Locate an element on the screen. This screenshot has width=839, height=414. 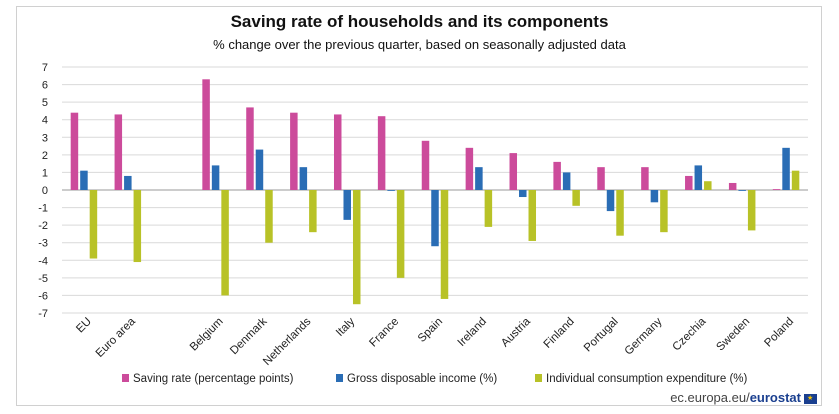
x-tick-label: Belgium is located at coordinates (207, 335).